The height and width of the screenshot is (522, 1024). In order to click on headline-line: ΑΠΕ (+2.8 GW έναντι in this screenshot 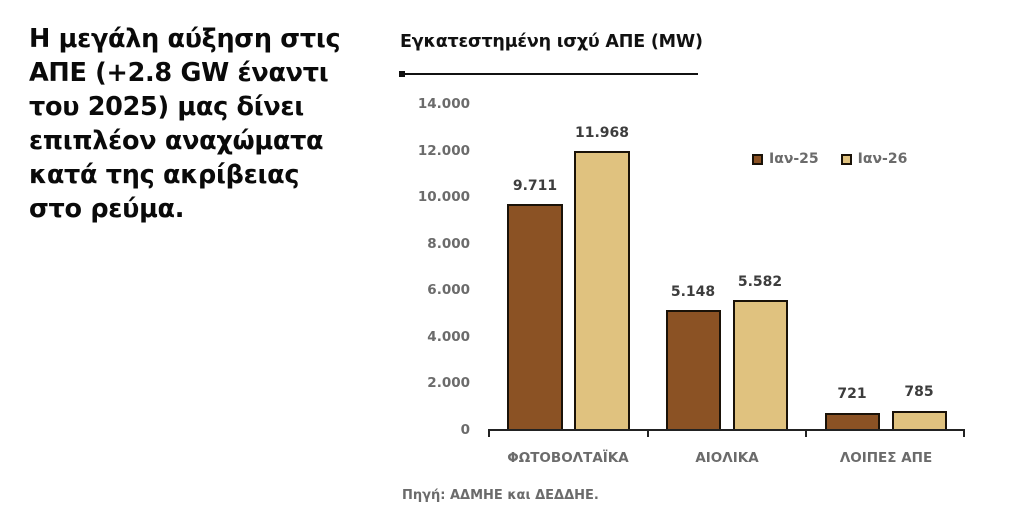, I will do `click(179, 73)`.